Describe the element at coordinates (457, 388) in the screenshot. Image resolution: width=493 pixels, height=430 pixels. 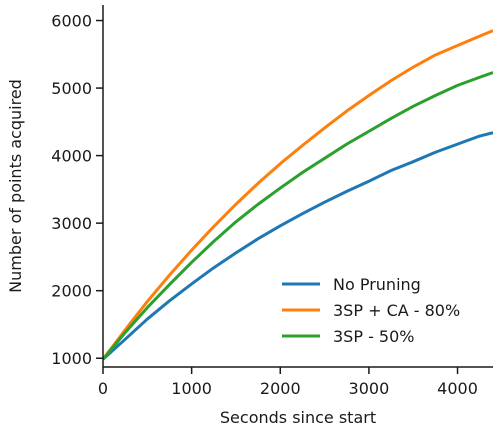
I see `x-tick-label: 4000` at that location.